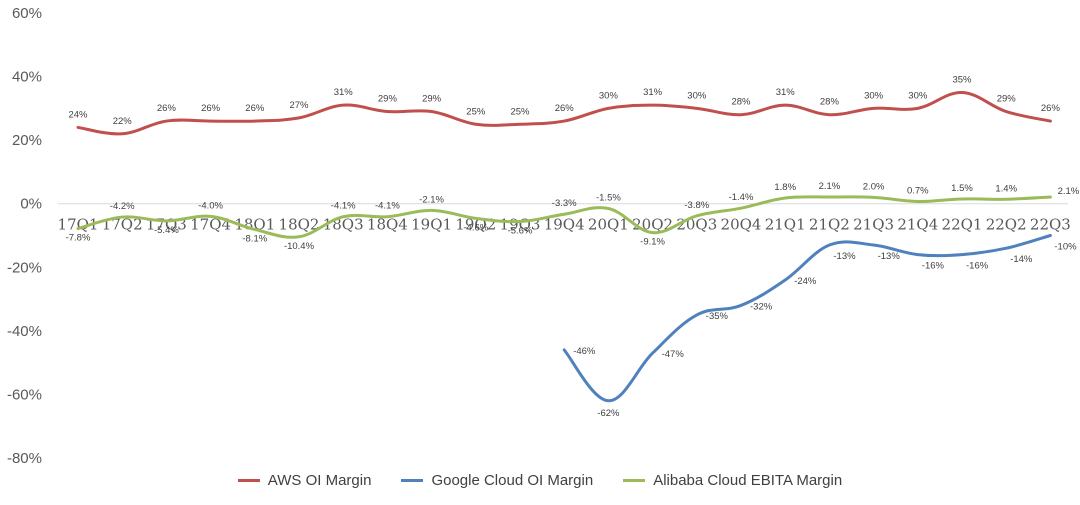 Image resolution: width=1080 pixels, height=505 pixels. I want to click on x-tick-label: 19Q4, so click(564, 225).